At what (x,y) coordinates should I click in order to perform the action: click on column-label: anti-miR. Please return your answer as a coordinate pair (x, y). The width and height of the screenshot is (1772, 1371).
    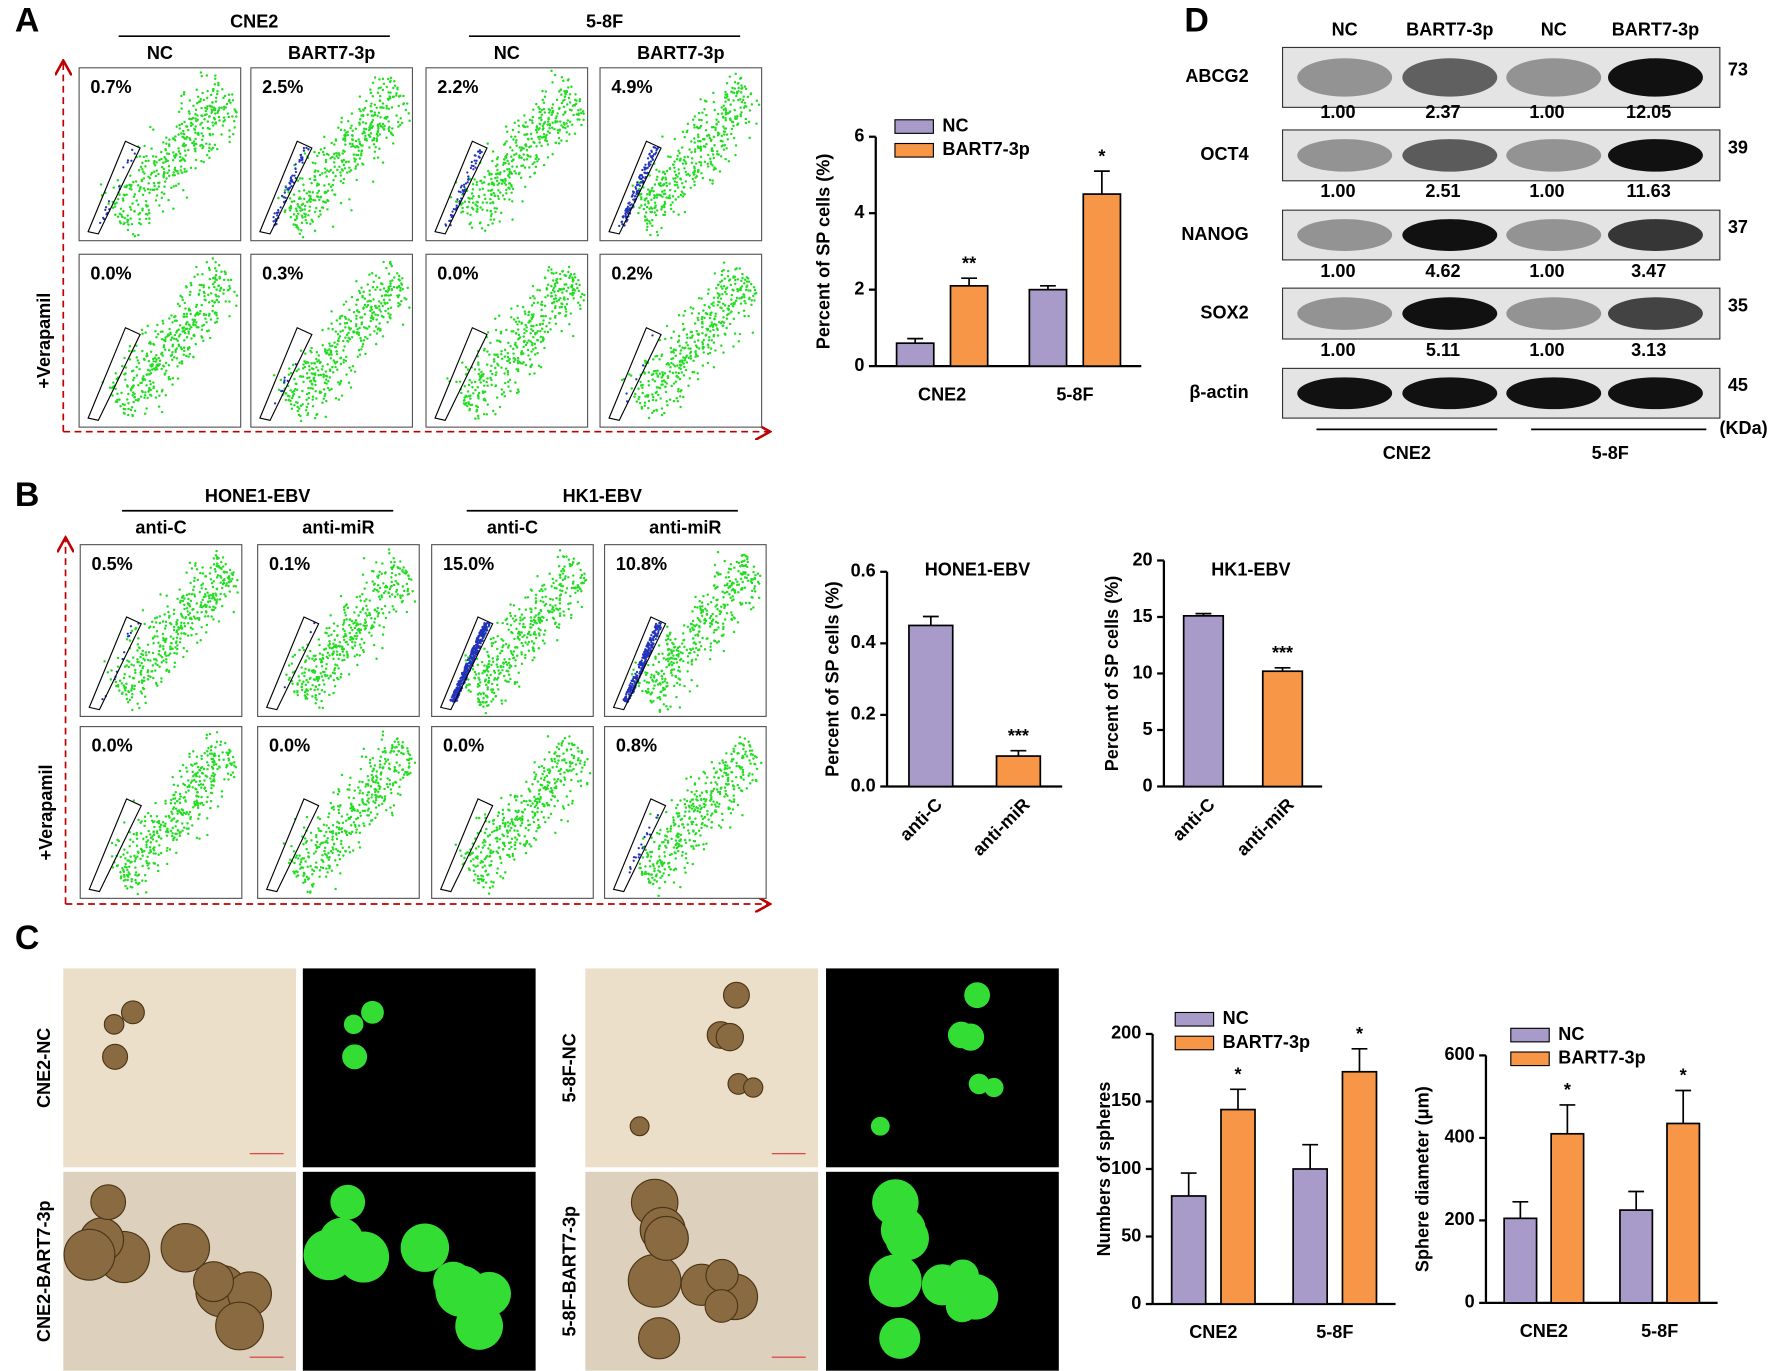
    Looking at the image, I should click on (685, 528).